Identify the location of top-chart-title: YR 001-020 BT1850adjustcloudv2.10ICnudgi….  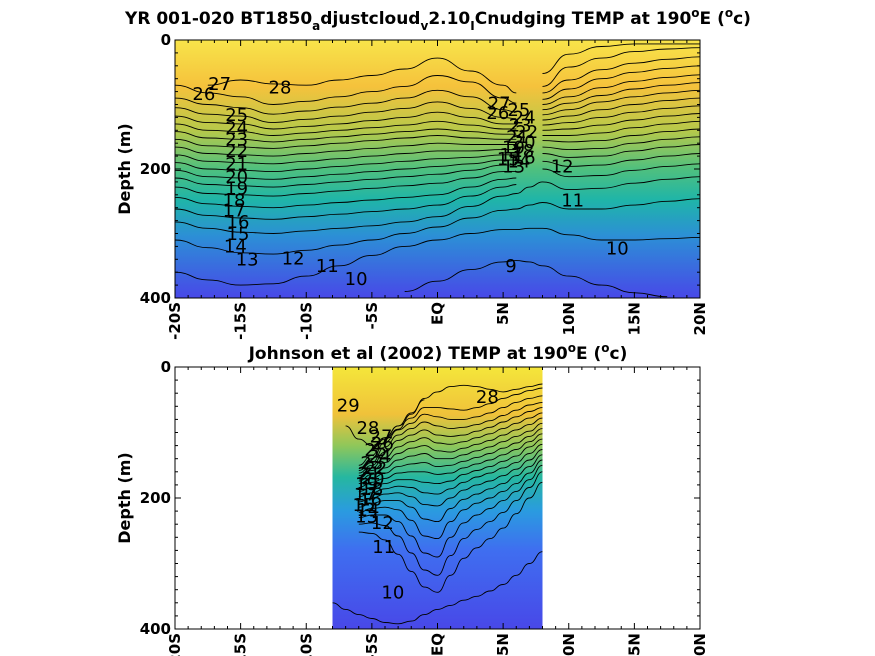
(437, 19).